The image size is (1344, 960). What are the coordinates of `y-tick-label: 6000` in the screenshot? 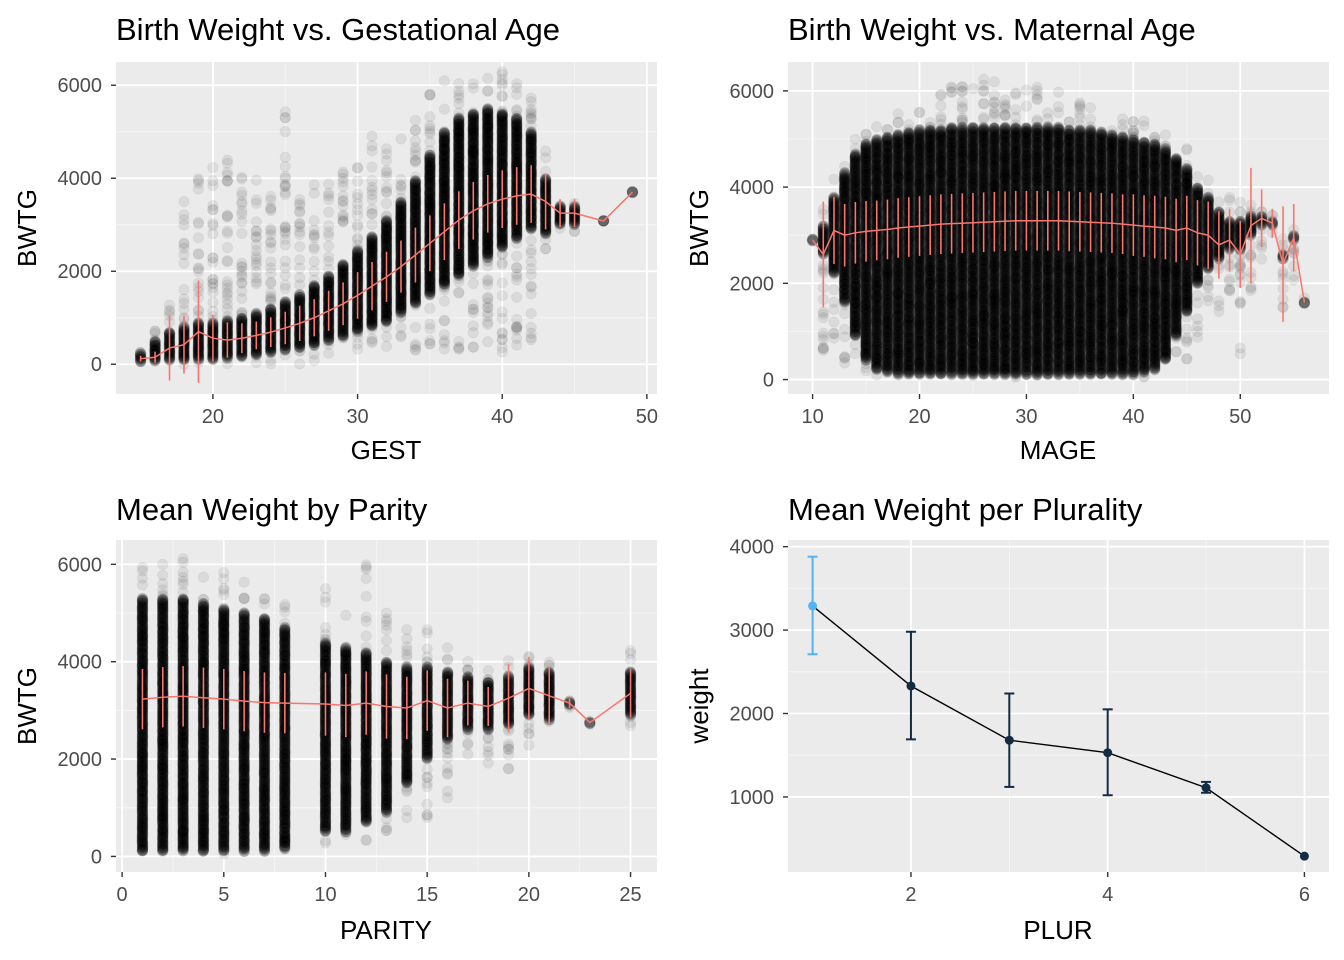 It's located at (80, 86).